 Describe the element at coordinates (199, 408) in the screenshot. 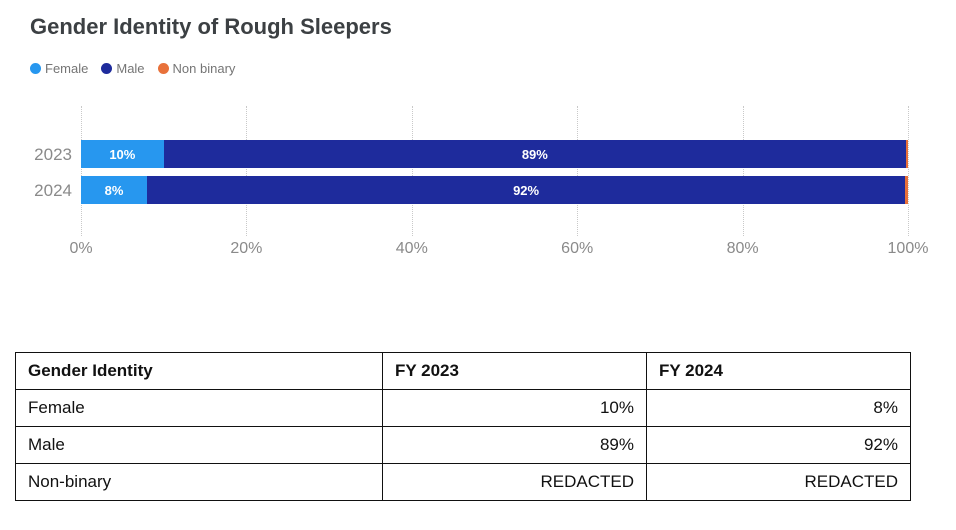

I see `table-cell: Female` at that location.